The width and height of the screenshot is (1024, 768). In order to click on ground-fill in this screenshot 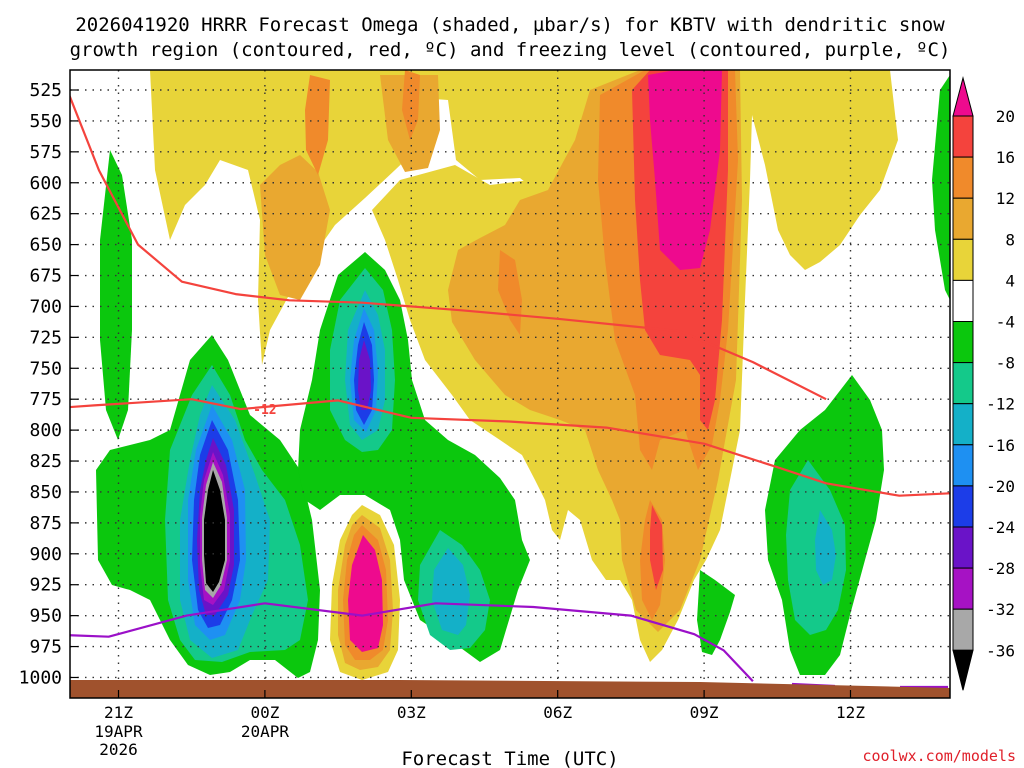, I will do `click(510, 689)`.